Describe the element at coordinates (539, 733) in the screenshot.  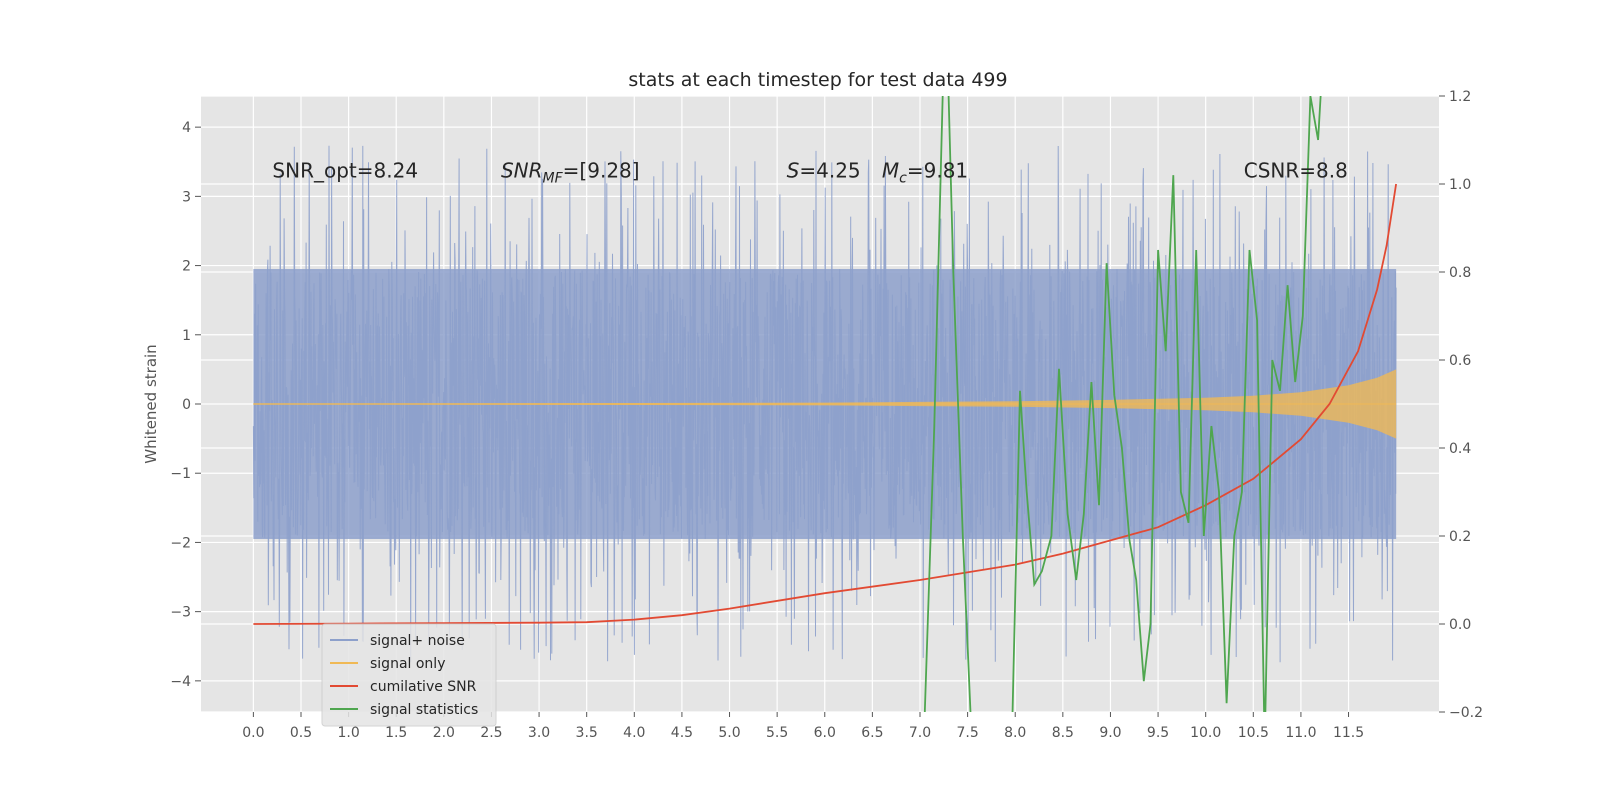
I see `x-tick-label: 3.0` at that location.